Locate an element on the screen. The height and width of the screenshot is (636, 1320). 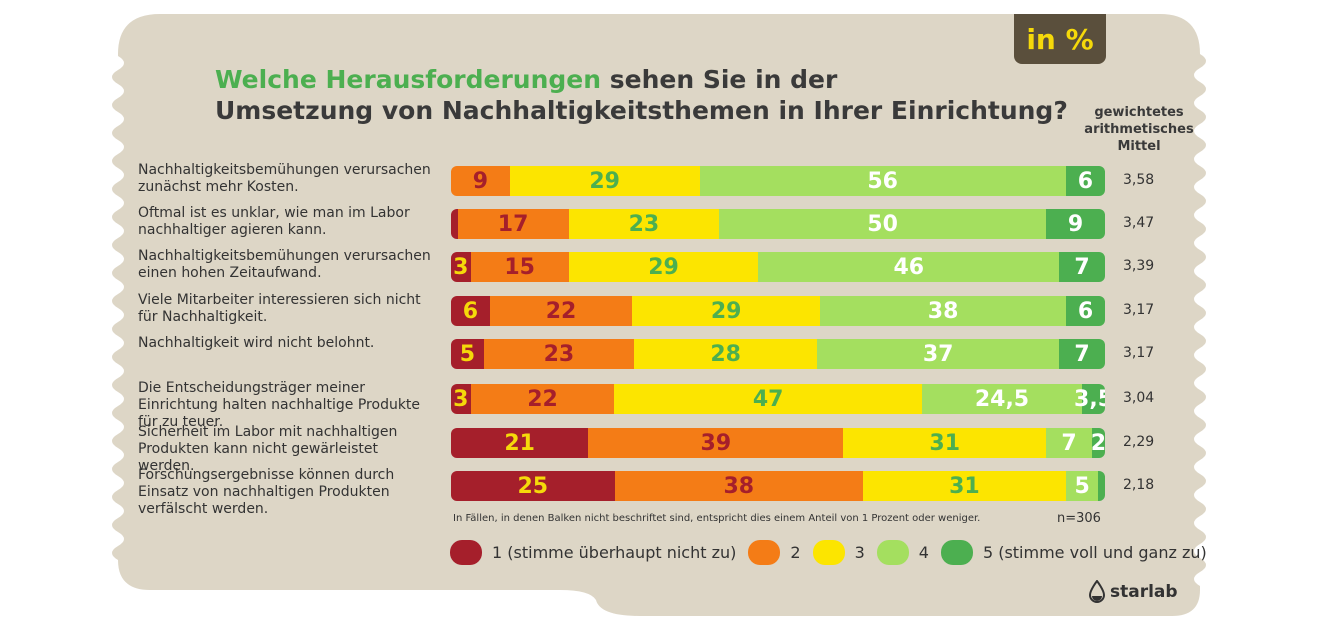
bar-segment: 24,5 is located at coordinates (1002, 399).